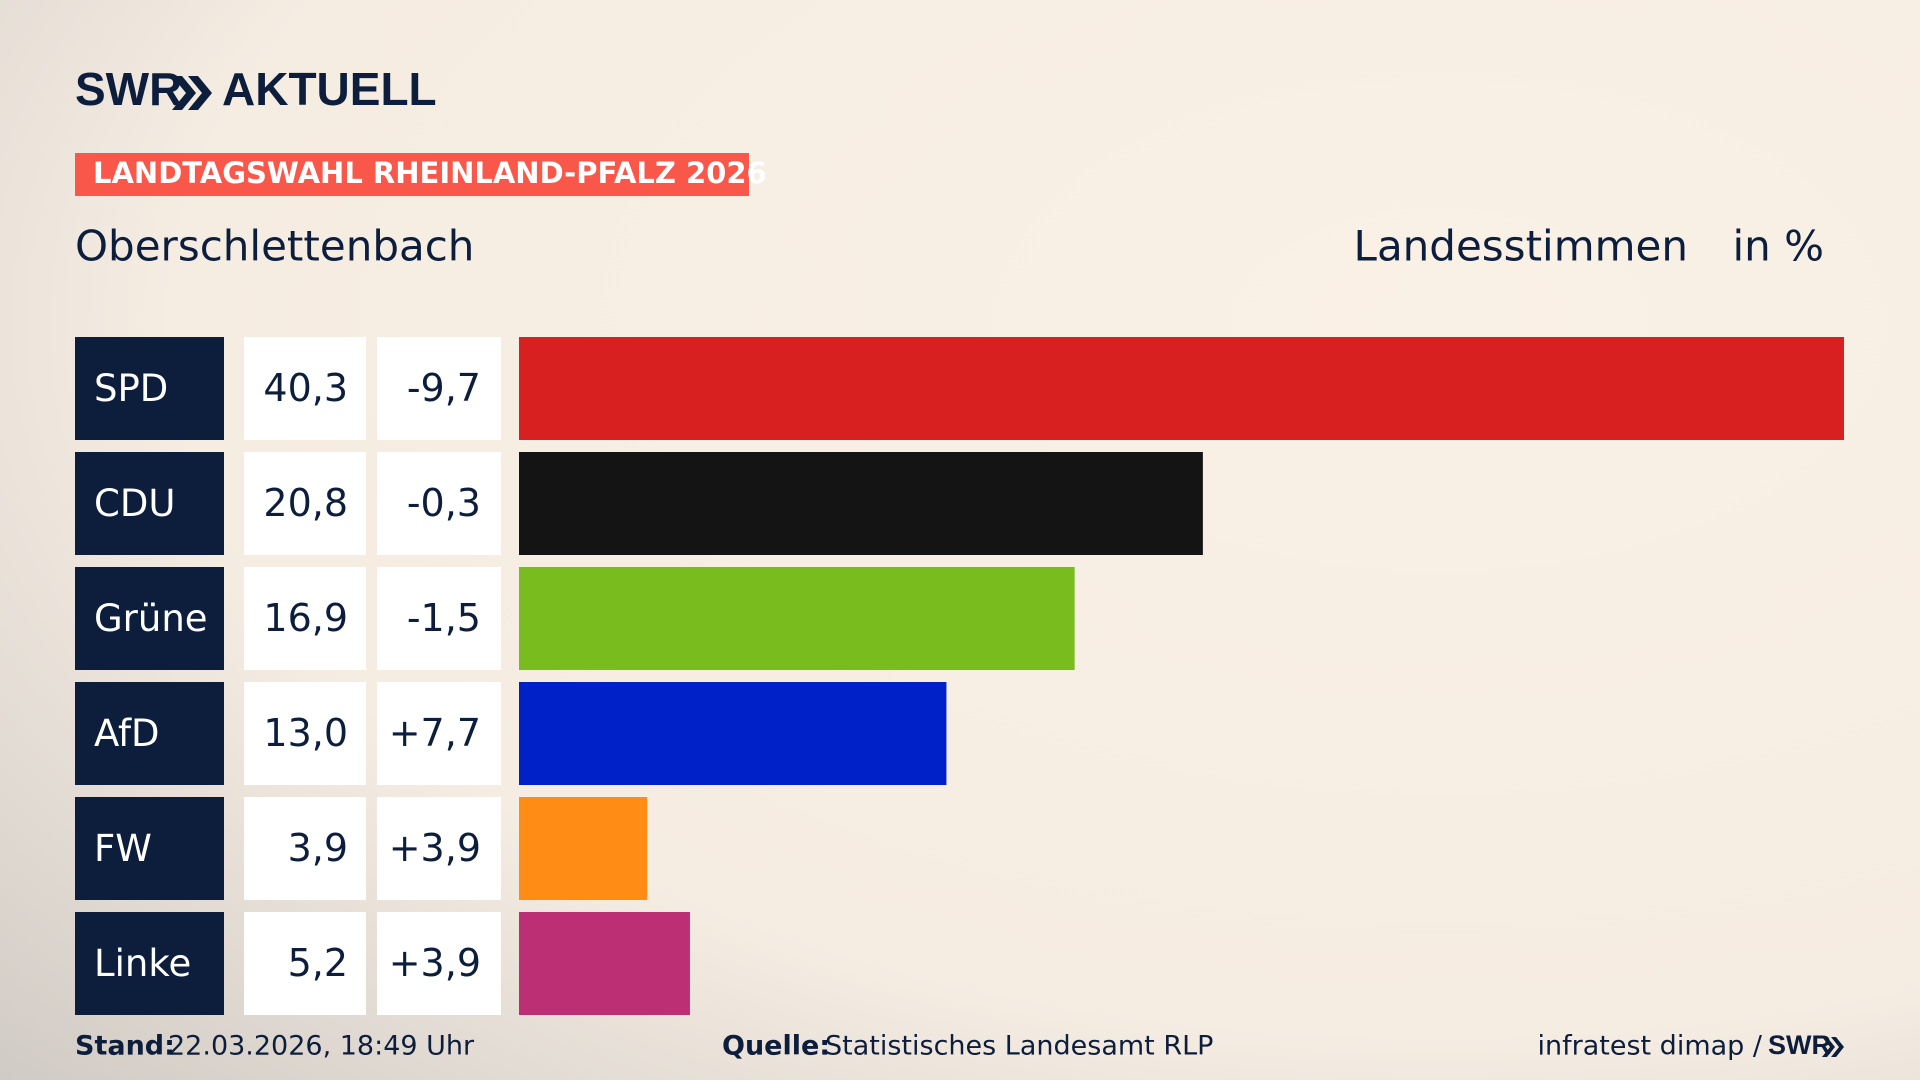  I want to click on change-label: +7,7, so click(435, 733).